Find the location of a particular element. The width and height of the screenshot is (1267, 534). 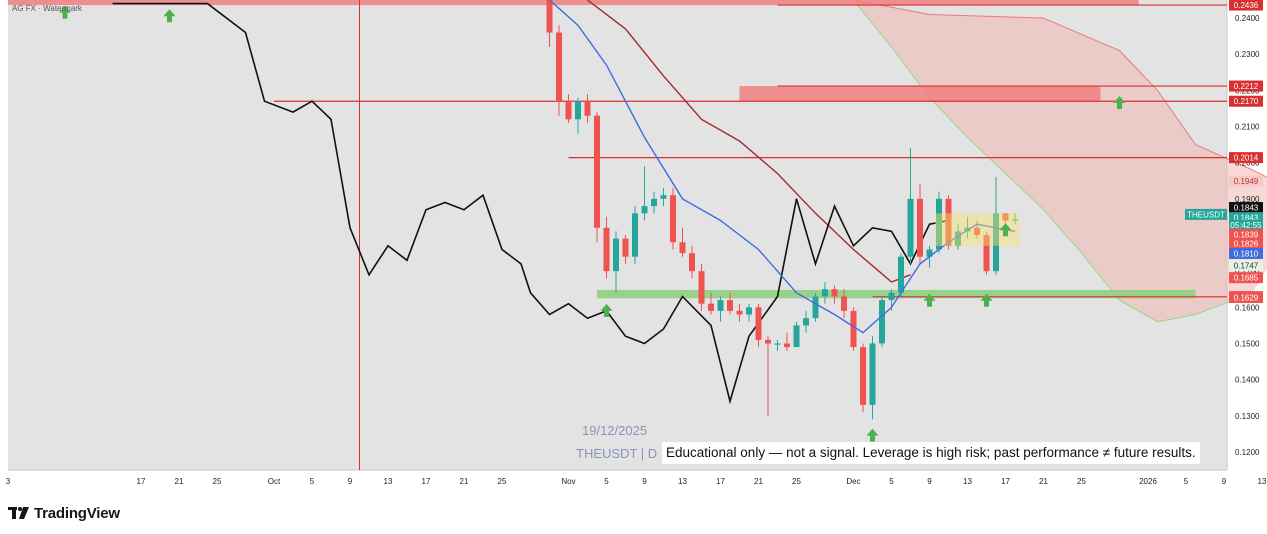

x-tick-label: 9 is located at coordinates (644, 481).